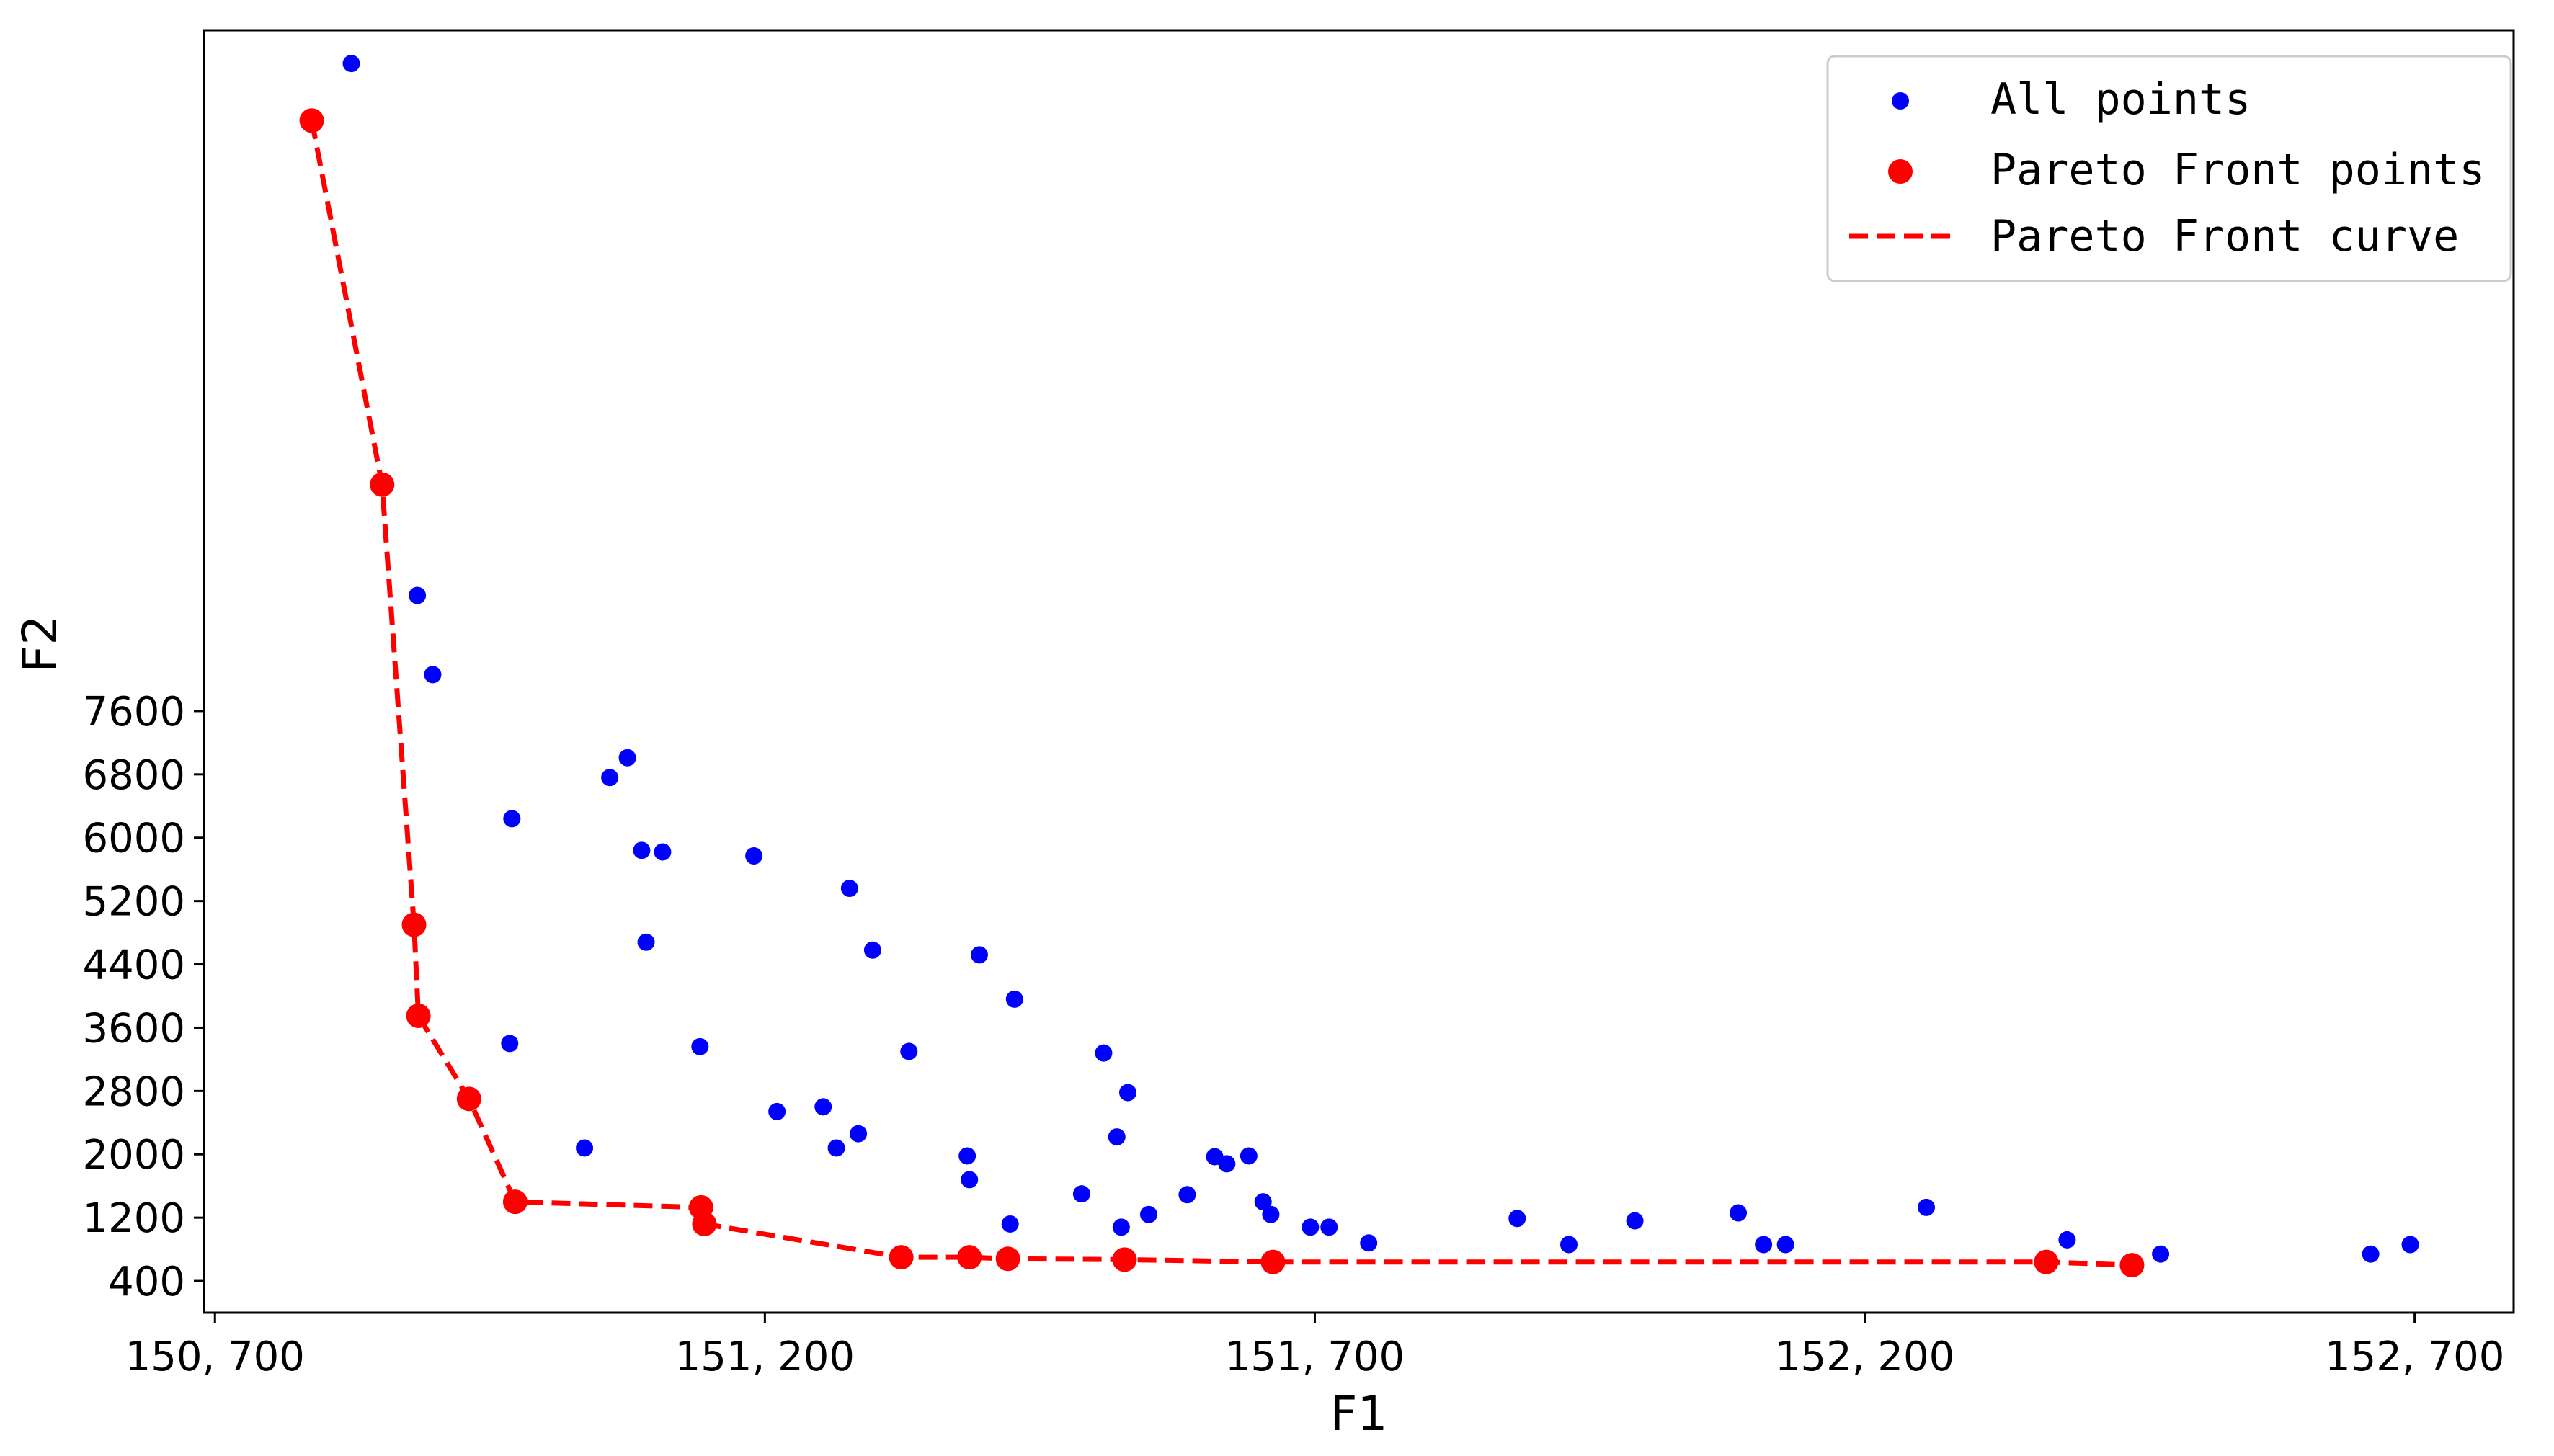 The image size is (2554, 1456). What do you see at coordinates (215, 1357) in the screenshot?
I see `x-tick-label: 150, 700` at bounding box center [215, 1357].